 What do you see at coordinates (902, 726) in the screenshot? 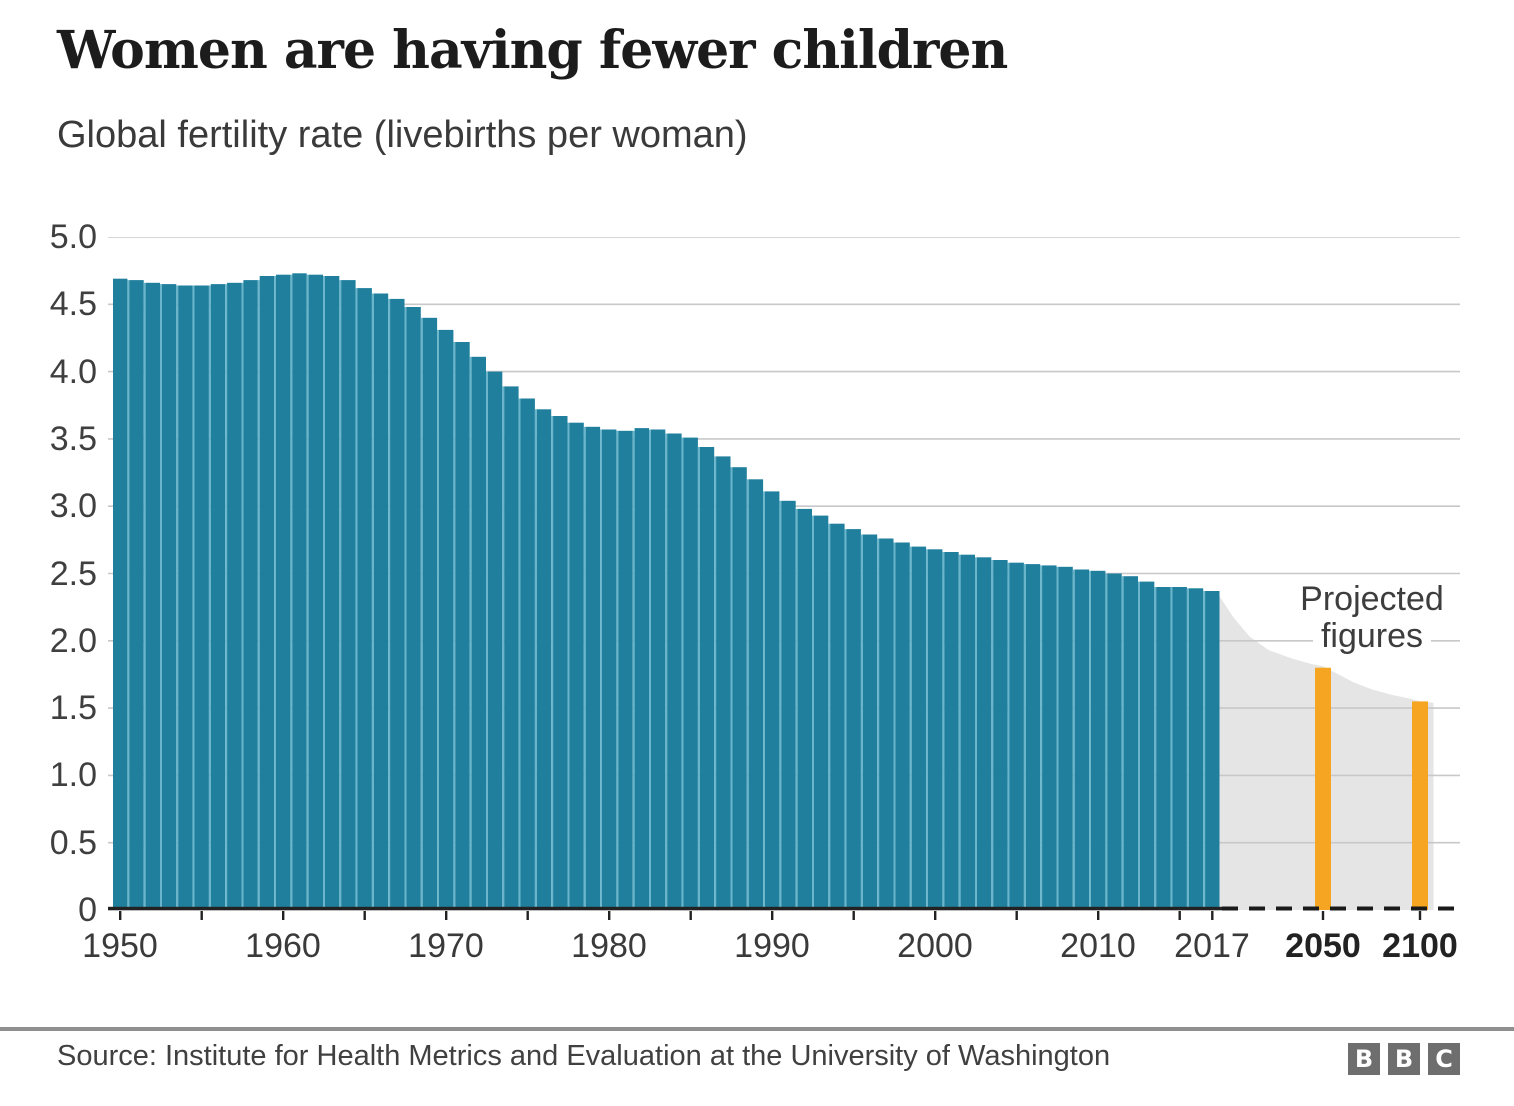
I see `bar-1998` at bounding box center [902, 726].